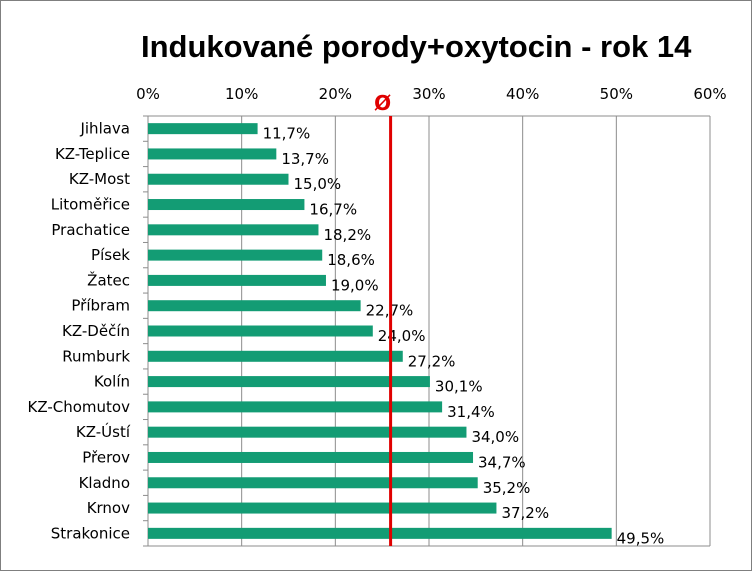 This screenshot has width=752, height=571. Describe the element at coordinates (471, 412) in the screenshot. I see `data-label: 31,4%` at that location.